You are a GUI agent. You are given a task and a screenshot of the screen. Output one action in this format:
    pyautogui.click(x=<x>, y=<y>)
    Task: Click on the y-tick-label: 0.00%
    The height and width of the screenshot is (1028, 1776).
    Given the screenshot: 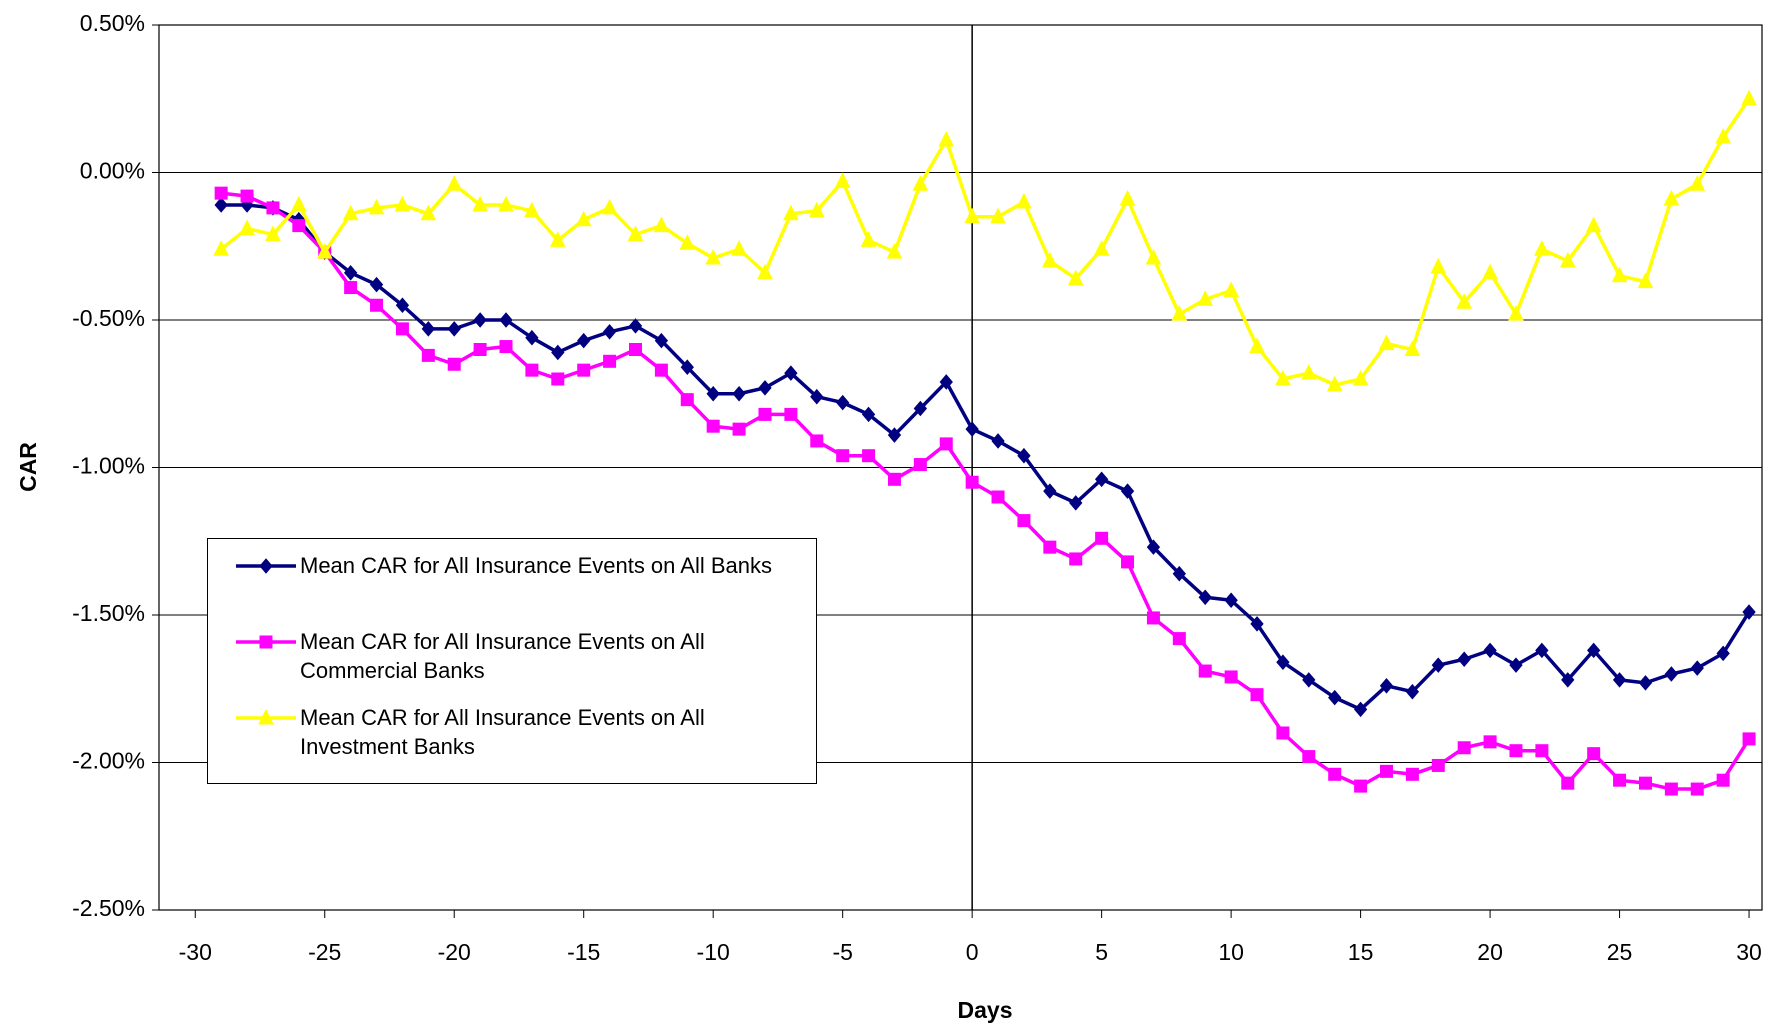 What is the action you would take?
    pyautogui.click(x=112, y=171)
    